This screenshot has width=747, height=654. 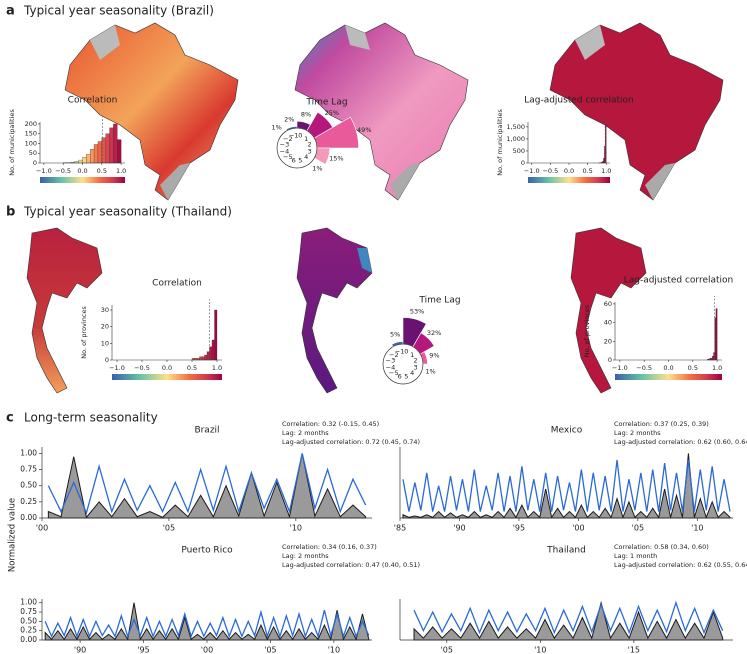 I want to click on value-label: 49%, so click(x=364, y=130).